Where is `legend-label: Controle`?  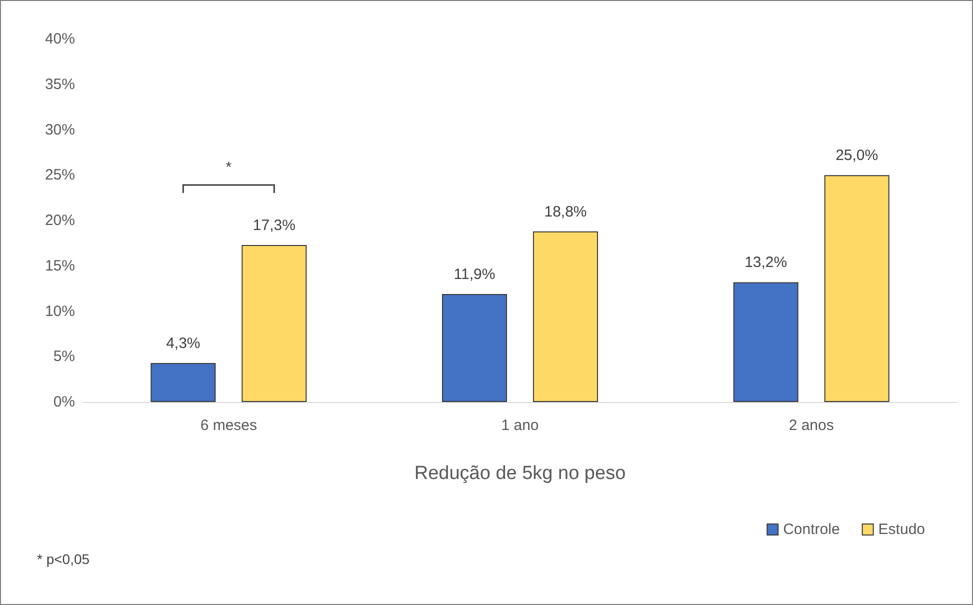 legend-label: Controle is located at coordinates (811, 529).